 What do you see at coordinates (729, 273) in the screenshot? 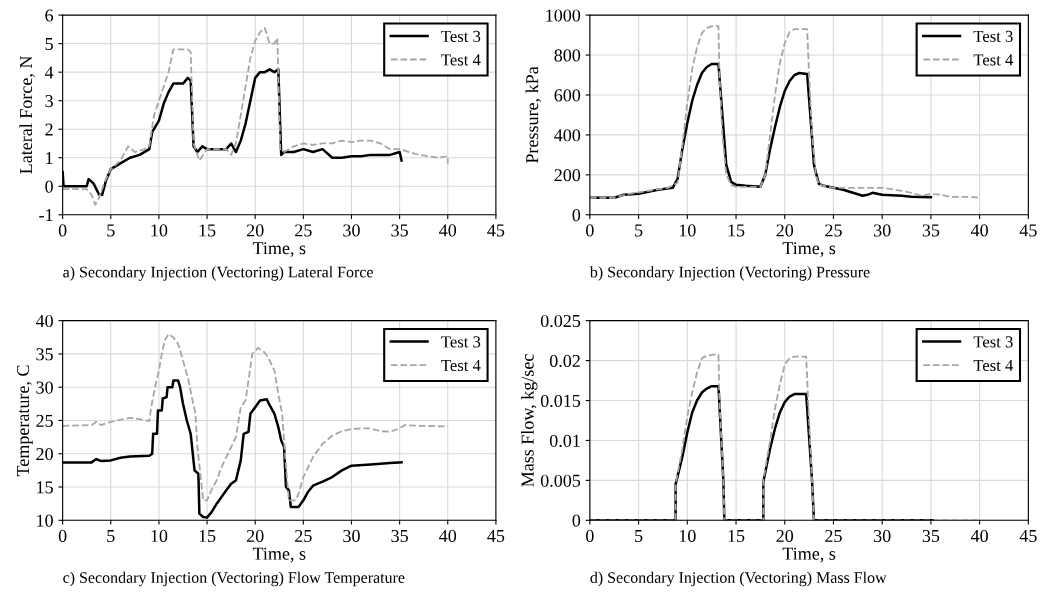
I see `text: b) Secondary Injection (Vectoring) Pressure` at bounding box center [729, 273].